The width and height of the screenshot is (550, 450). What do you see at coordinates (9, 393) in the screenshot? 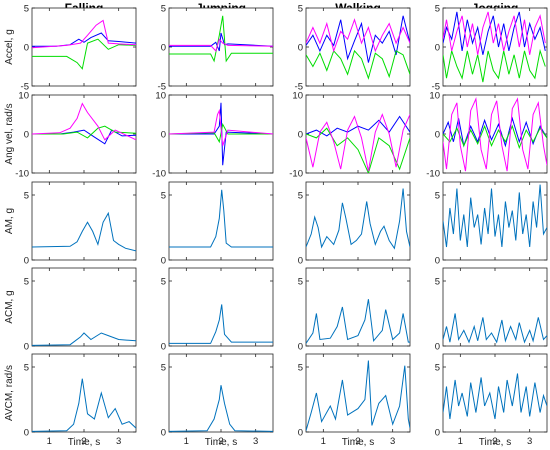
I see `row-ylabel-avcm-rad-s: AVCM, rad/s` at bounding box center [9, 393].